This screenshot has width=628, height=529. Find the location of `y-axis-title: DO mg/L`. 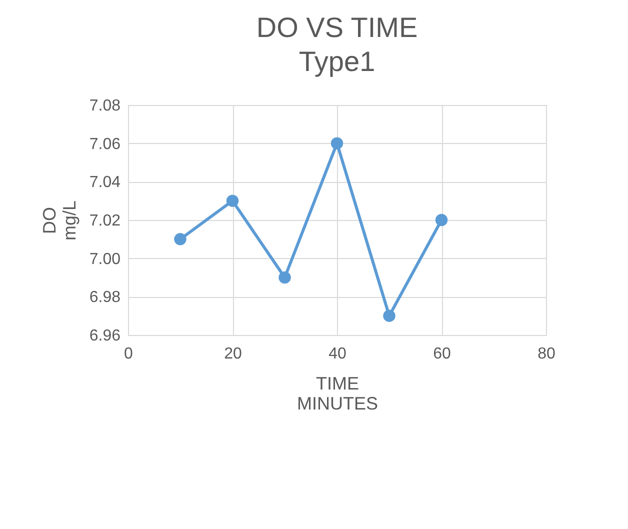

y-axis-title: DO mg/L is located at coordinates (59, 220).